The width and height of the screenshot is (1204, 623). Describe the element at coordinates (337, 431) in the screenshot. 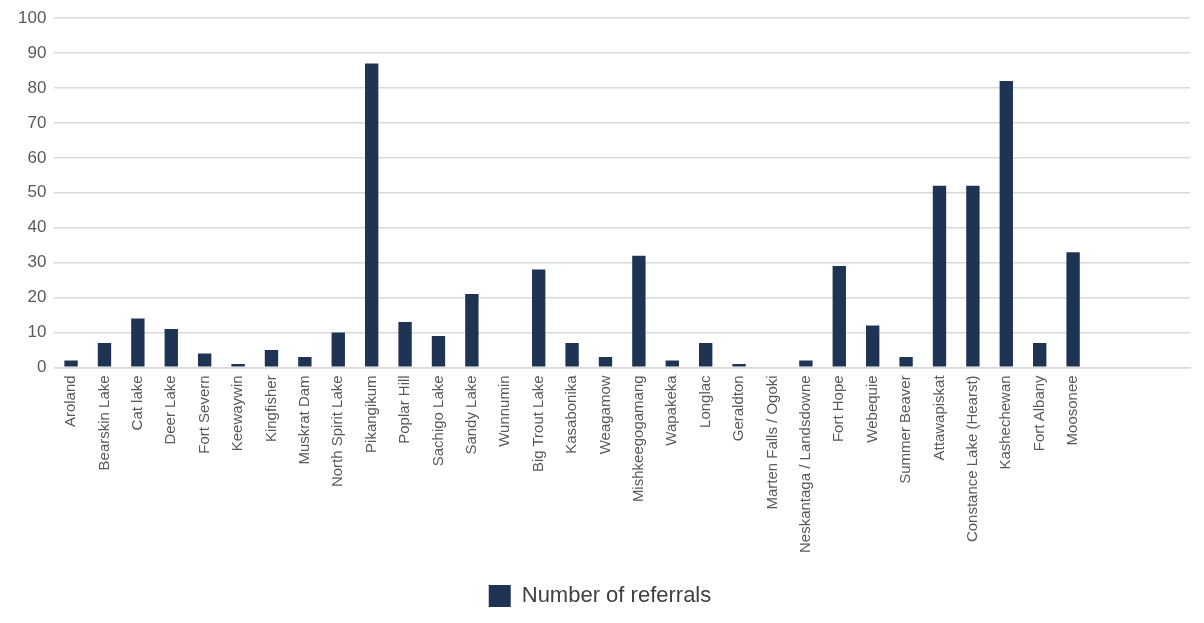

I see `x-tick-label: North Spirit Lake` at that location.